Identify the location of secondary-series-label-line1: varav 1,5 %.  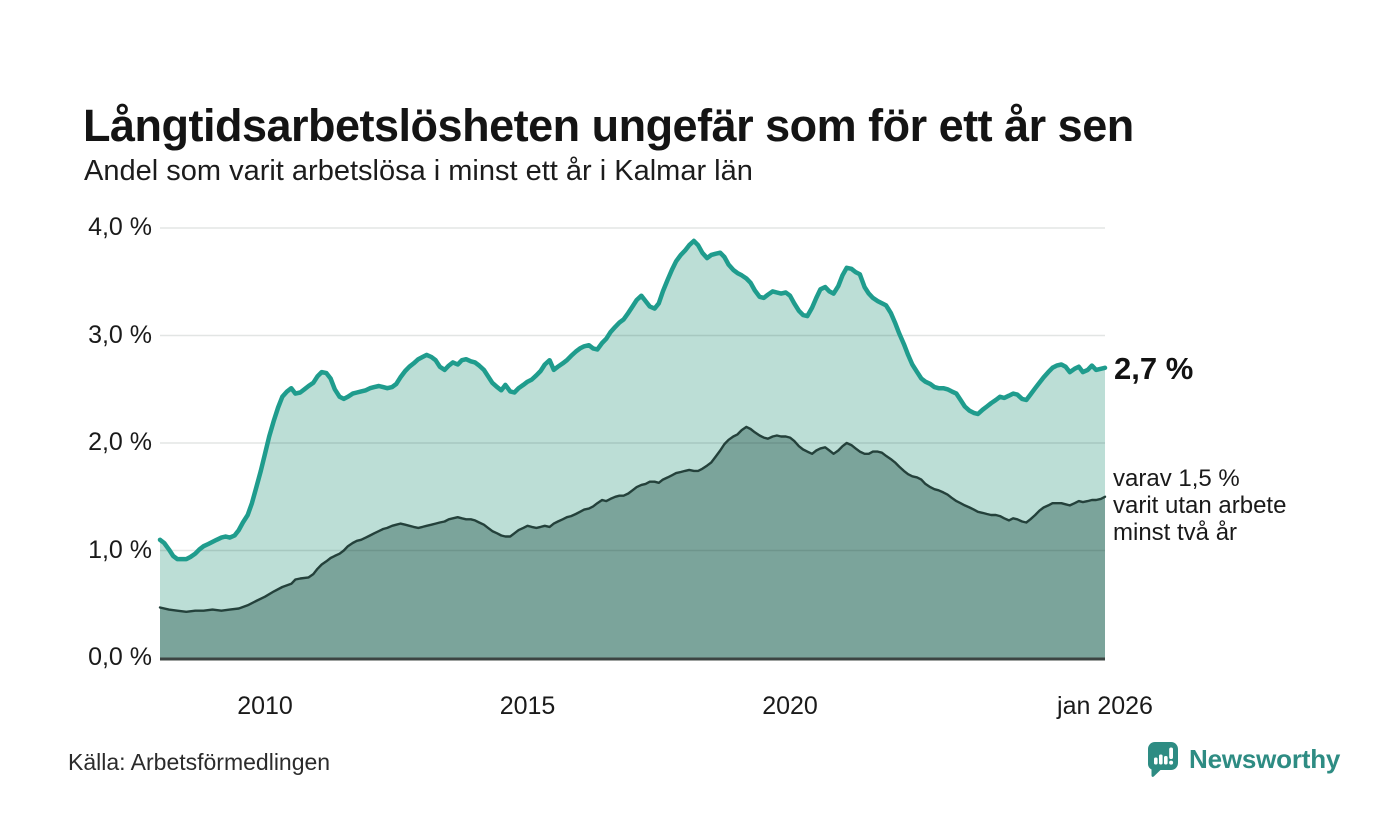
(1176, 478).